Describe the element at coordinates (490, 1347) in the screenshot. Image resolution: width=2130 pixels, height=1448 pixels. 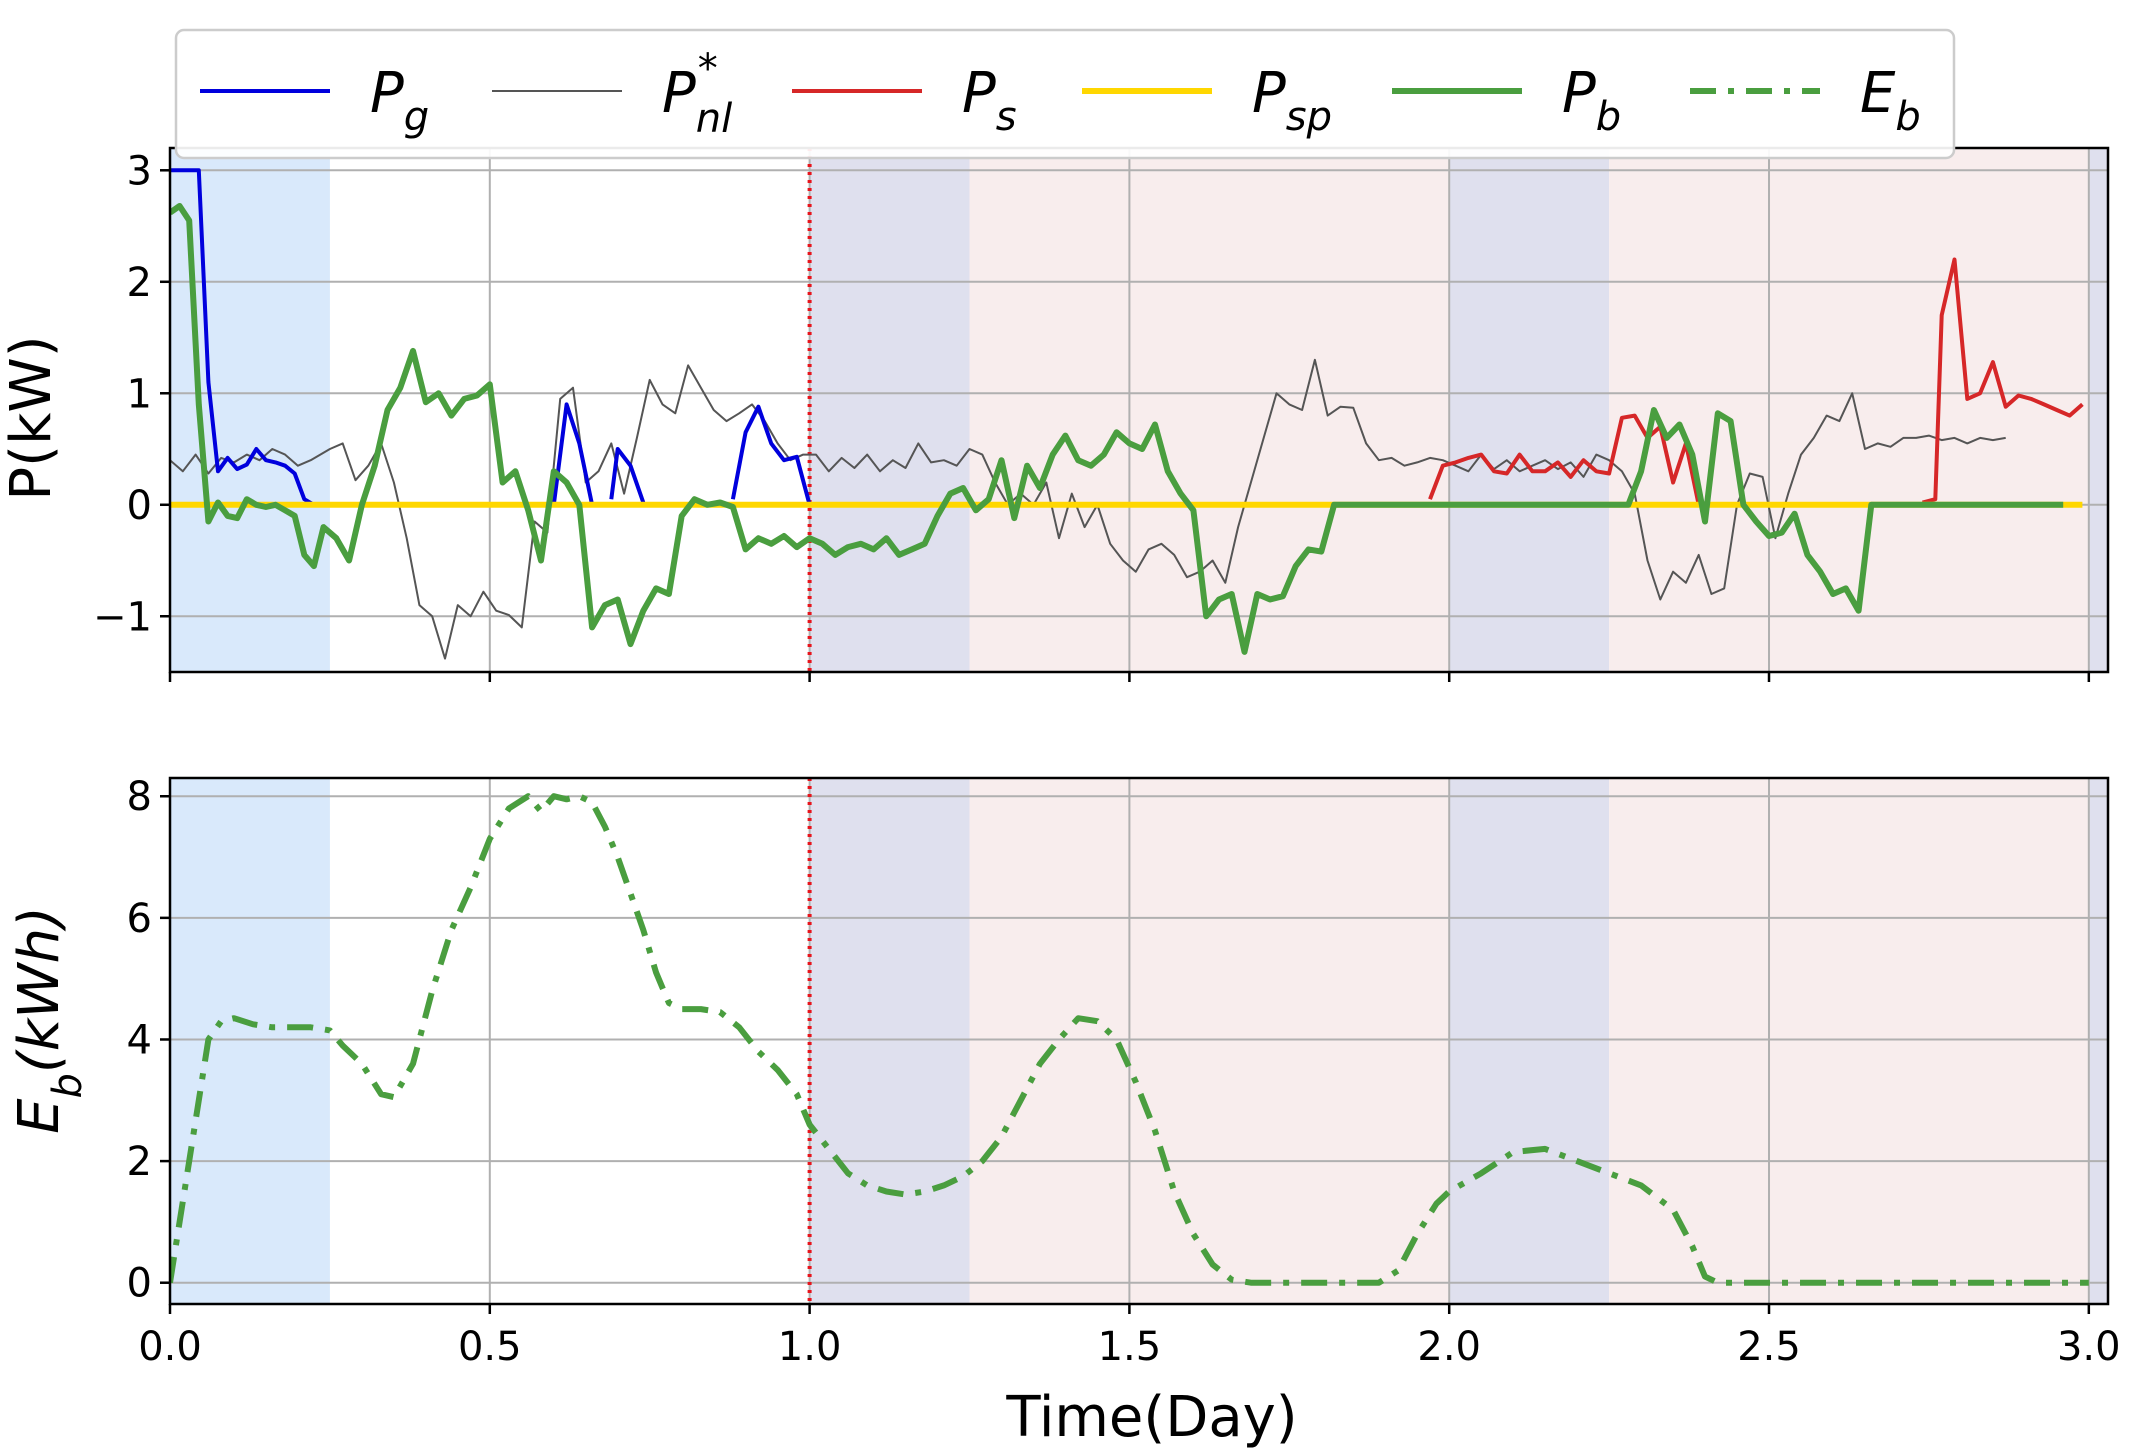
I see `x-tick-label: 0.5` at that location.